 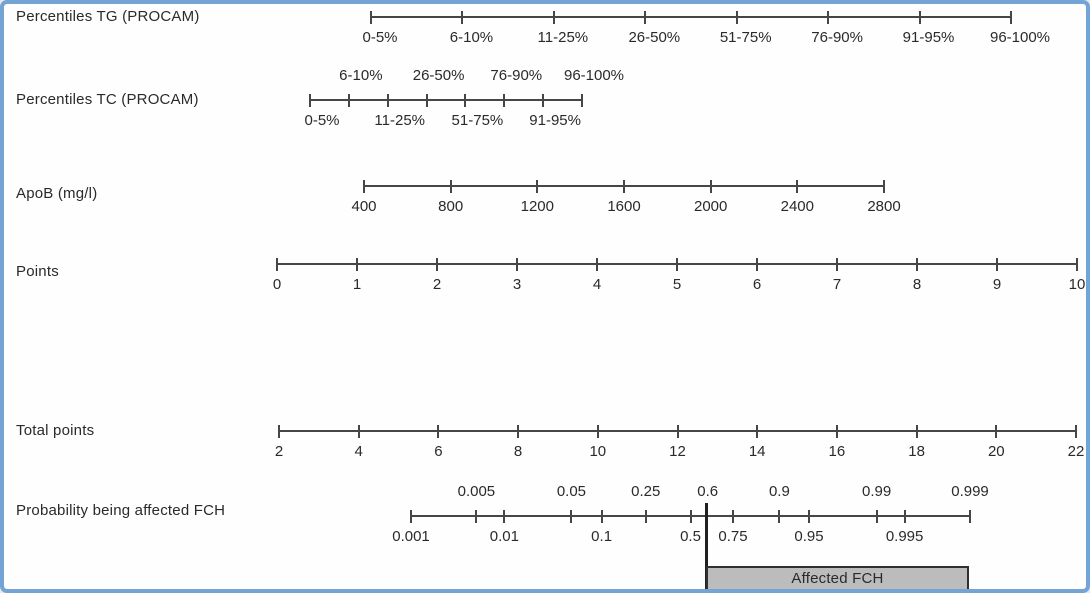 I want to click on tick-label: 1200, so click(x=537, y=206).